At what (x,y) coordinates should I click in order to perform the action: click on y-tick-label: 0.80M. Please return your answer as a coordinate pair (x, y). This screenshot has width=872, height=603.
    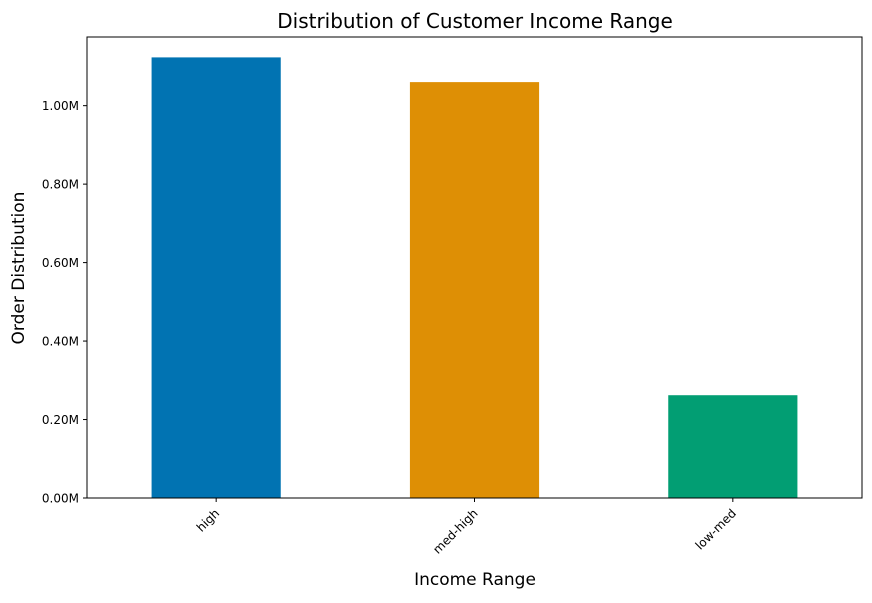
    Looking at the image, I should click on (60, 185).